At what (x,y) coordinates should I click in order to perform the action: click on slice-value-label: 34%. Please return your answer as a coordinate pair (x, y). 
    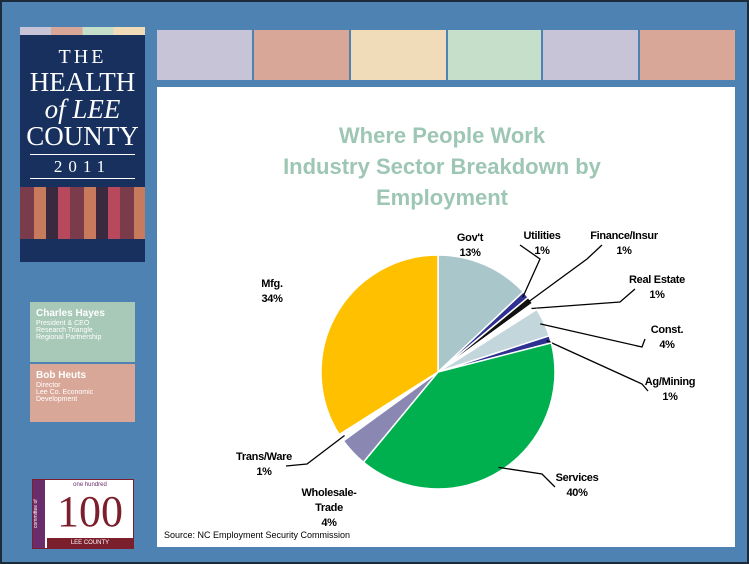
    Looking at the image, I should click on (272, 299).